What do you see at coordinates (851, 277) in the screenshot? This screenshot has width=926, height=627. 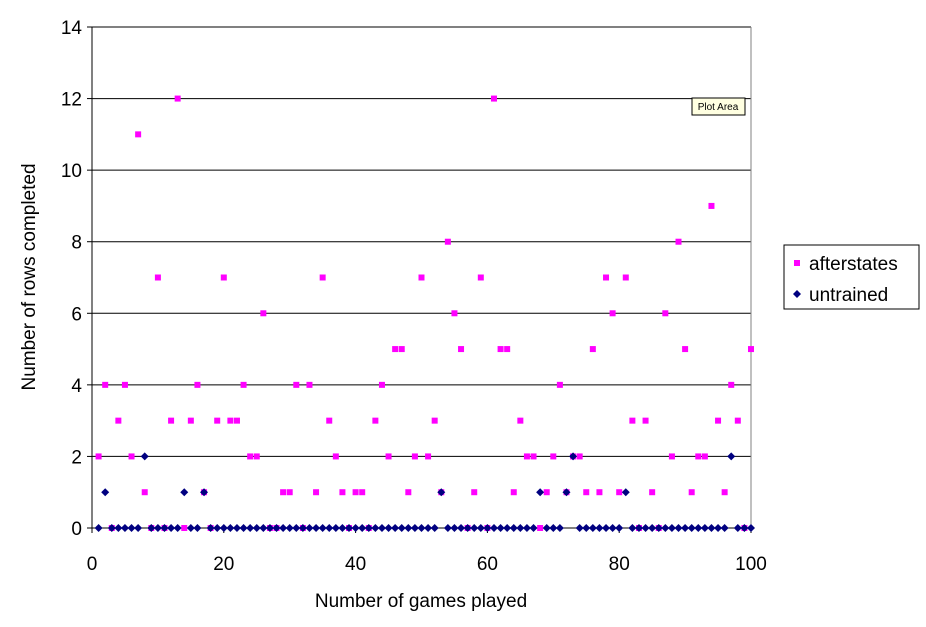 I see `legend: afterstates untrained` at bounding box center [851, 277].